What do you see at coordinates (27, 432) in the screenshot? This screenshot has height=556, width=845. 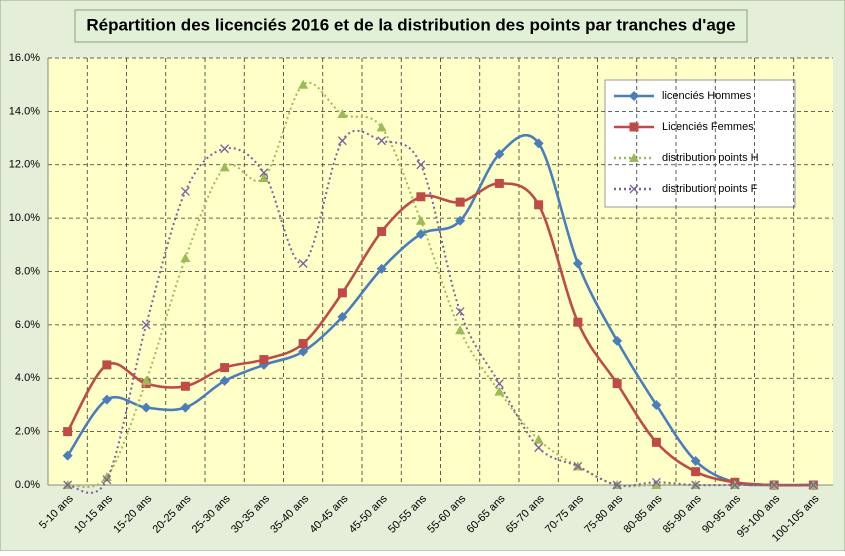 I see `y-tick-label: 2.0%` at bounding box center [27, 432].